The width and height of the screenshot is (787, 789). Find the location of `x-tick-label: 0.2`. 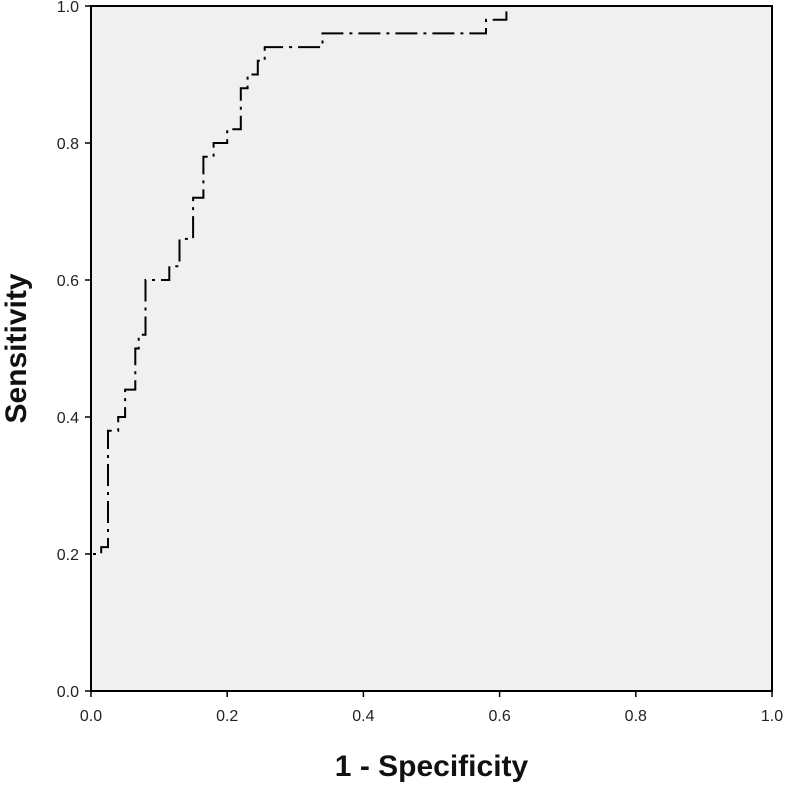

x-tick-label: 0.2 is located at coordinates (227, 716).